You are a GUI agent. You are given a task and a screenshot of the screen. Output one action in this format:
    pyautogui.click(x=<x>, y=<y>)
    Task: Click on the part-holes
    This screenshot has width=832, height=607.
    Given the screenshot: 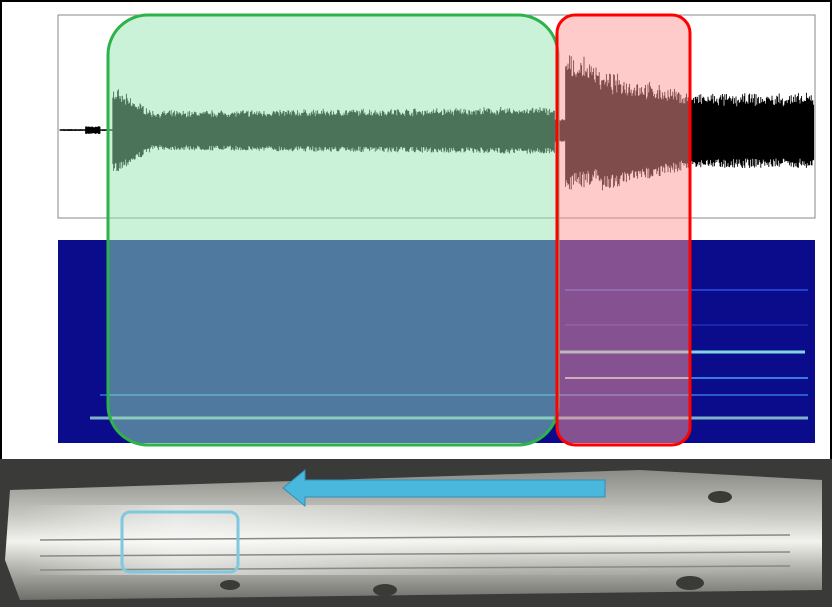 What is the action you would take?
    pyautogui.click(x=476, y=543)
    